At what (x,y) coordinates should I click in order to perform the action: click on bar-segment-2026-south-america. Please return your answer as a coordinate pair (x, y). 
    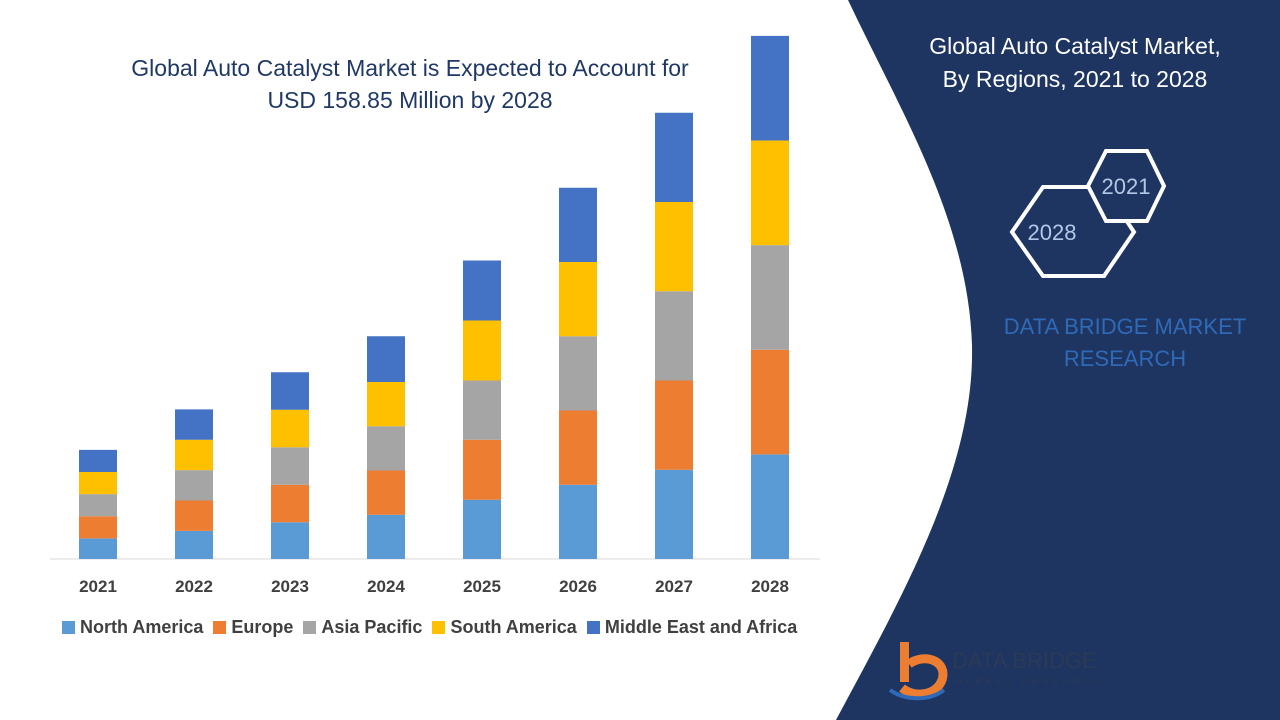
    Looking at the image, I should click on (578, 299).